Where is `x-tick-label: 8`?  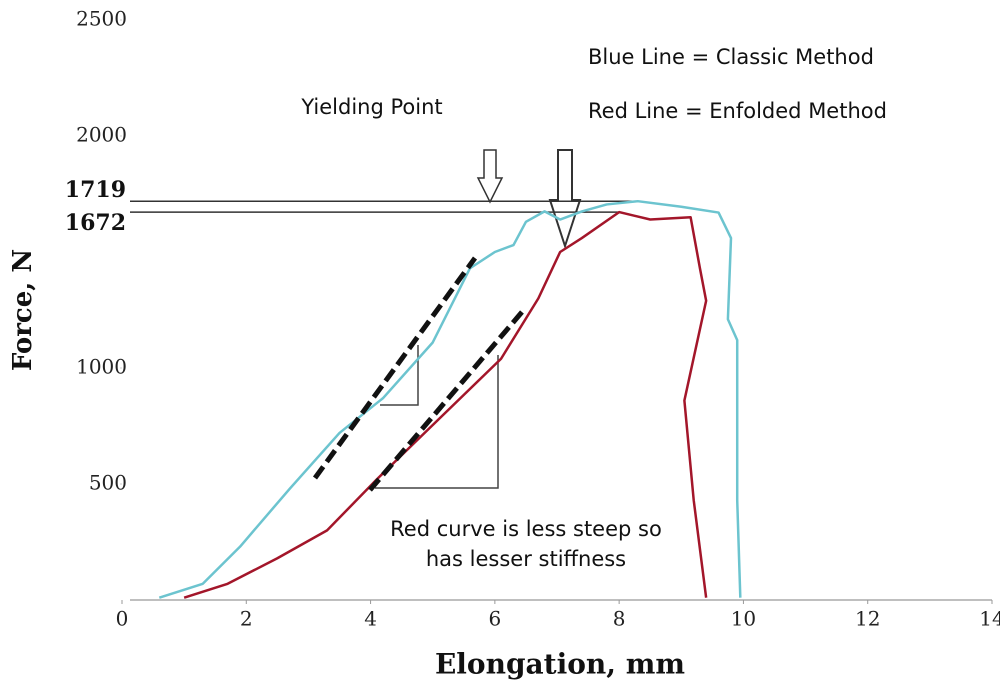 x-tick-label: 8 is located at coordinates (619, 619).